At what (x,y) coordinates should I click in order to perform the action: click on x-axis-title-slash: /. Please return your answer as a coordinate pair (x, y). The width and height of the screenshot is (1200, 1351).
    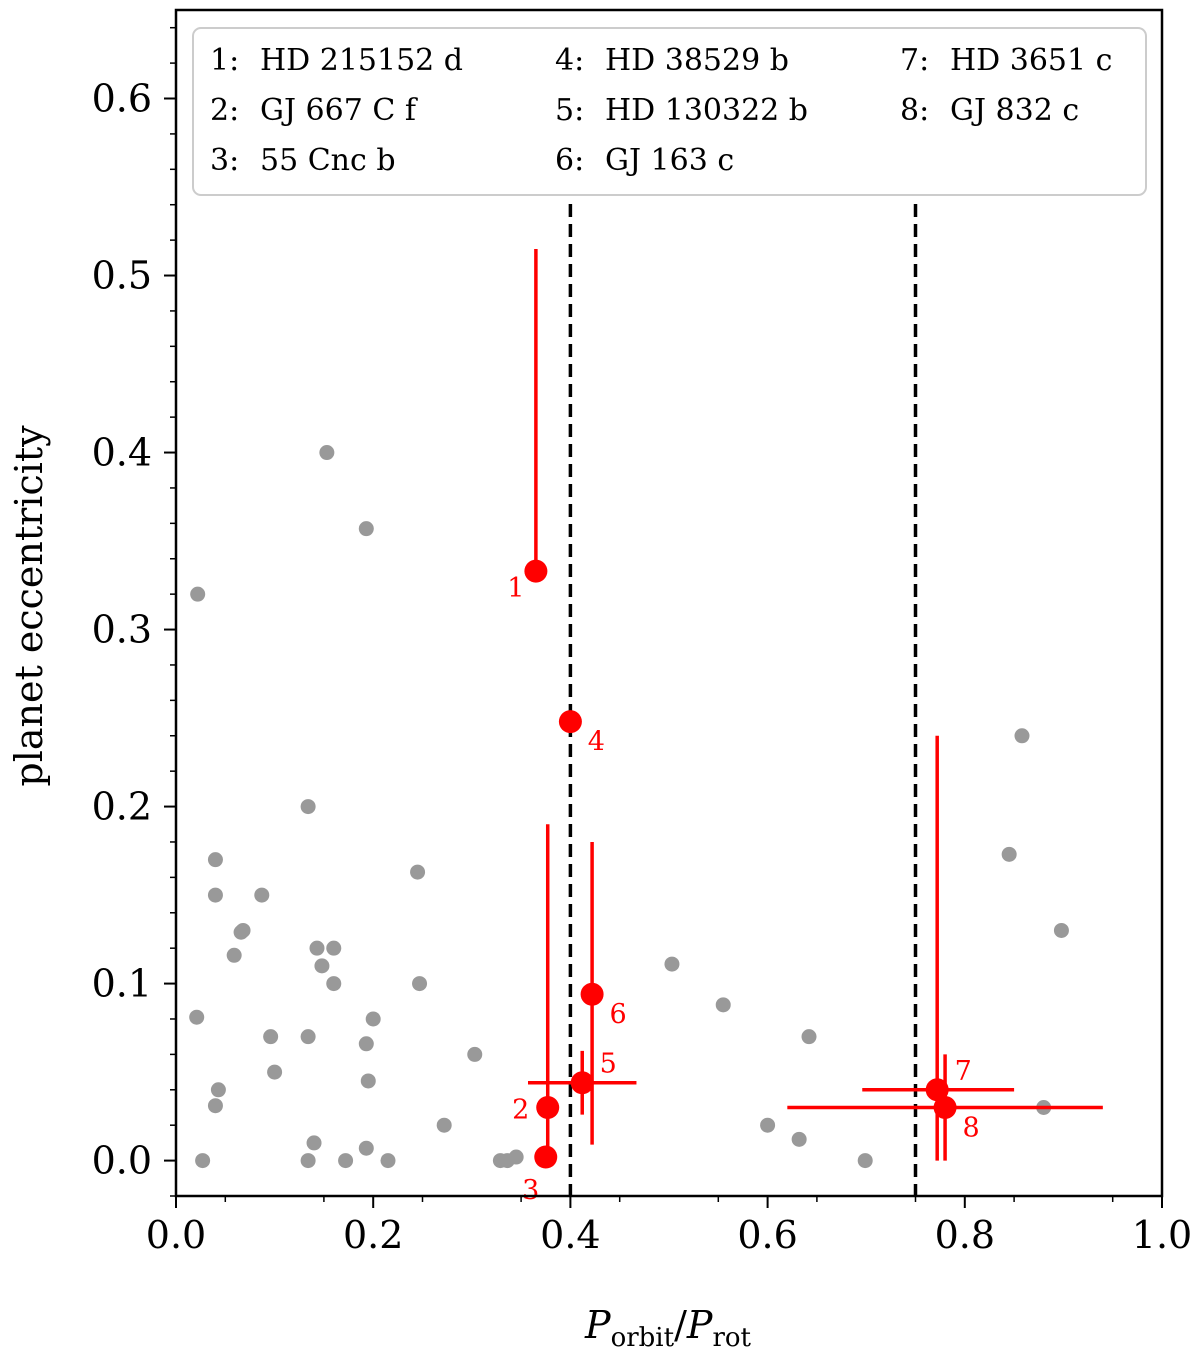
    Looking at the image, I should click on (680, 1325).